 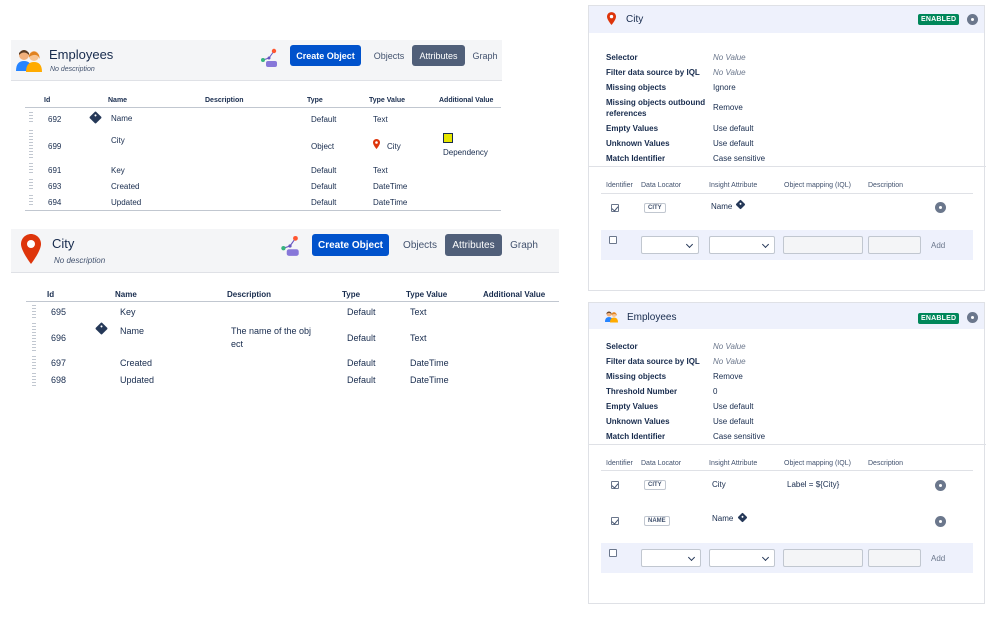 I want to click on employees-tab-graph: Graph, so click(x=485, y=55).